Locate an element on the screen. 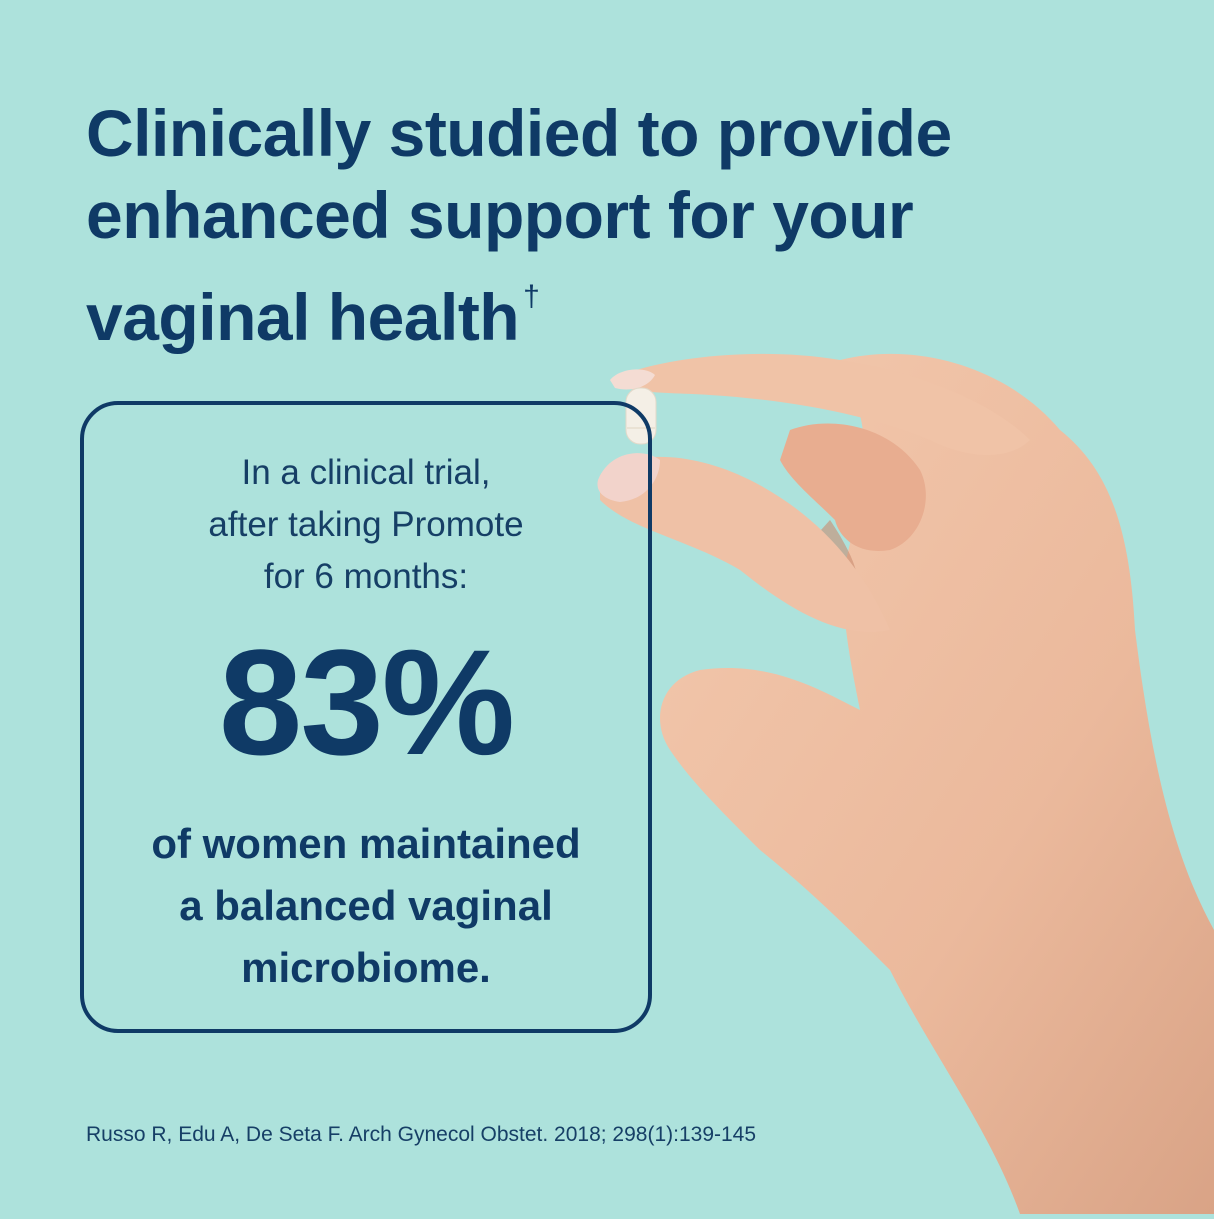  result-line: a balanced vaginal is located at coordinates (366, 905).